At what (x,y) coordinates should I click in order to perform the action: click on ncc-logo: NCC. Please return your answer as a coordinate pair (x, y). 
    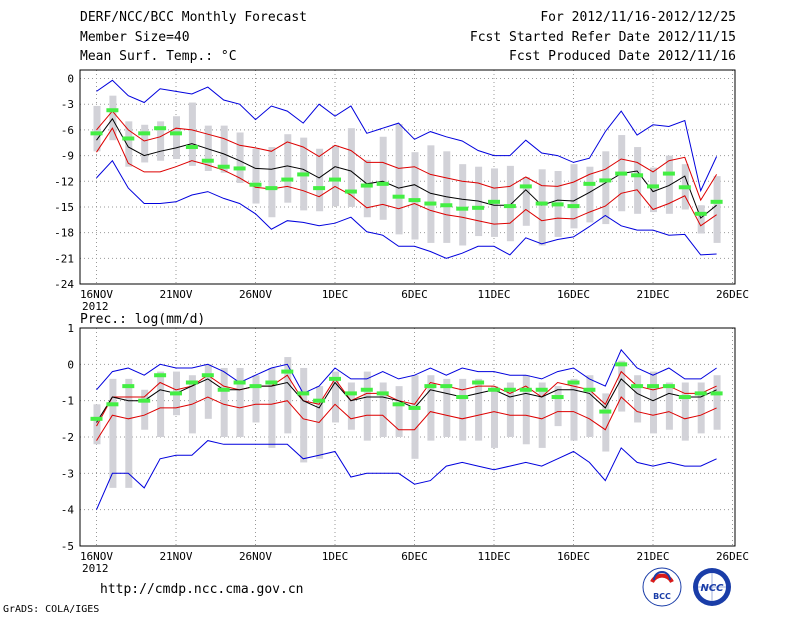
    Looking at the image, I should click on (712, 587).